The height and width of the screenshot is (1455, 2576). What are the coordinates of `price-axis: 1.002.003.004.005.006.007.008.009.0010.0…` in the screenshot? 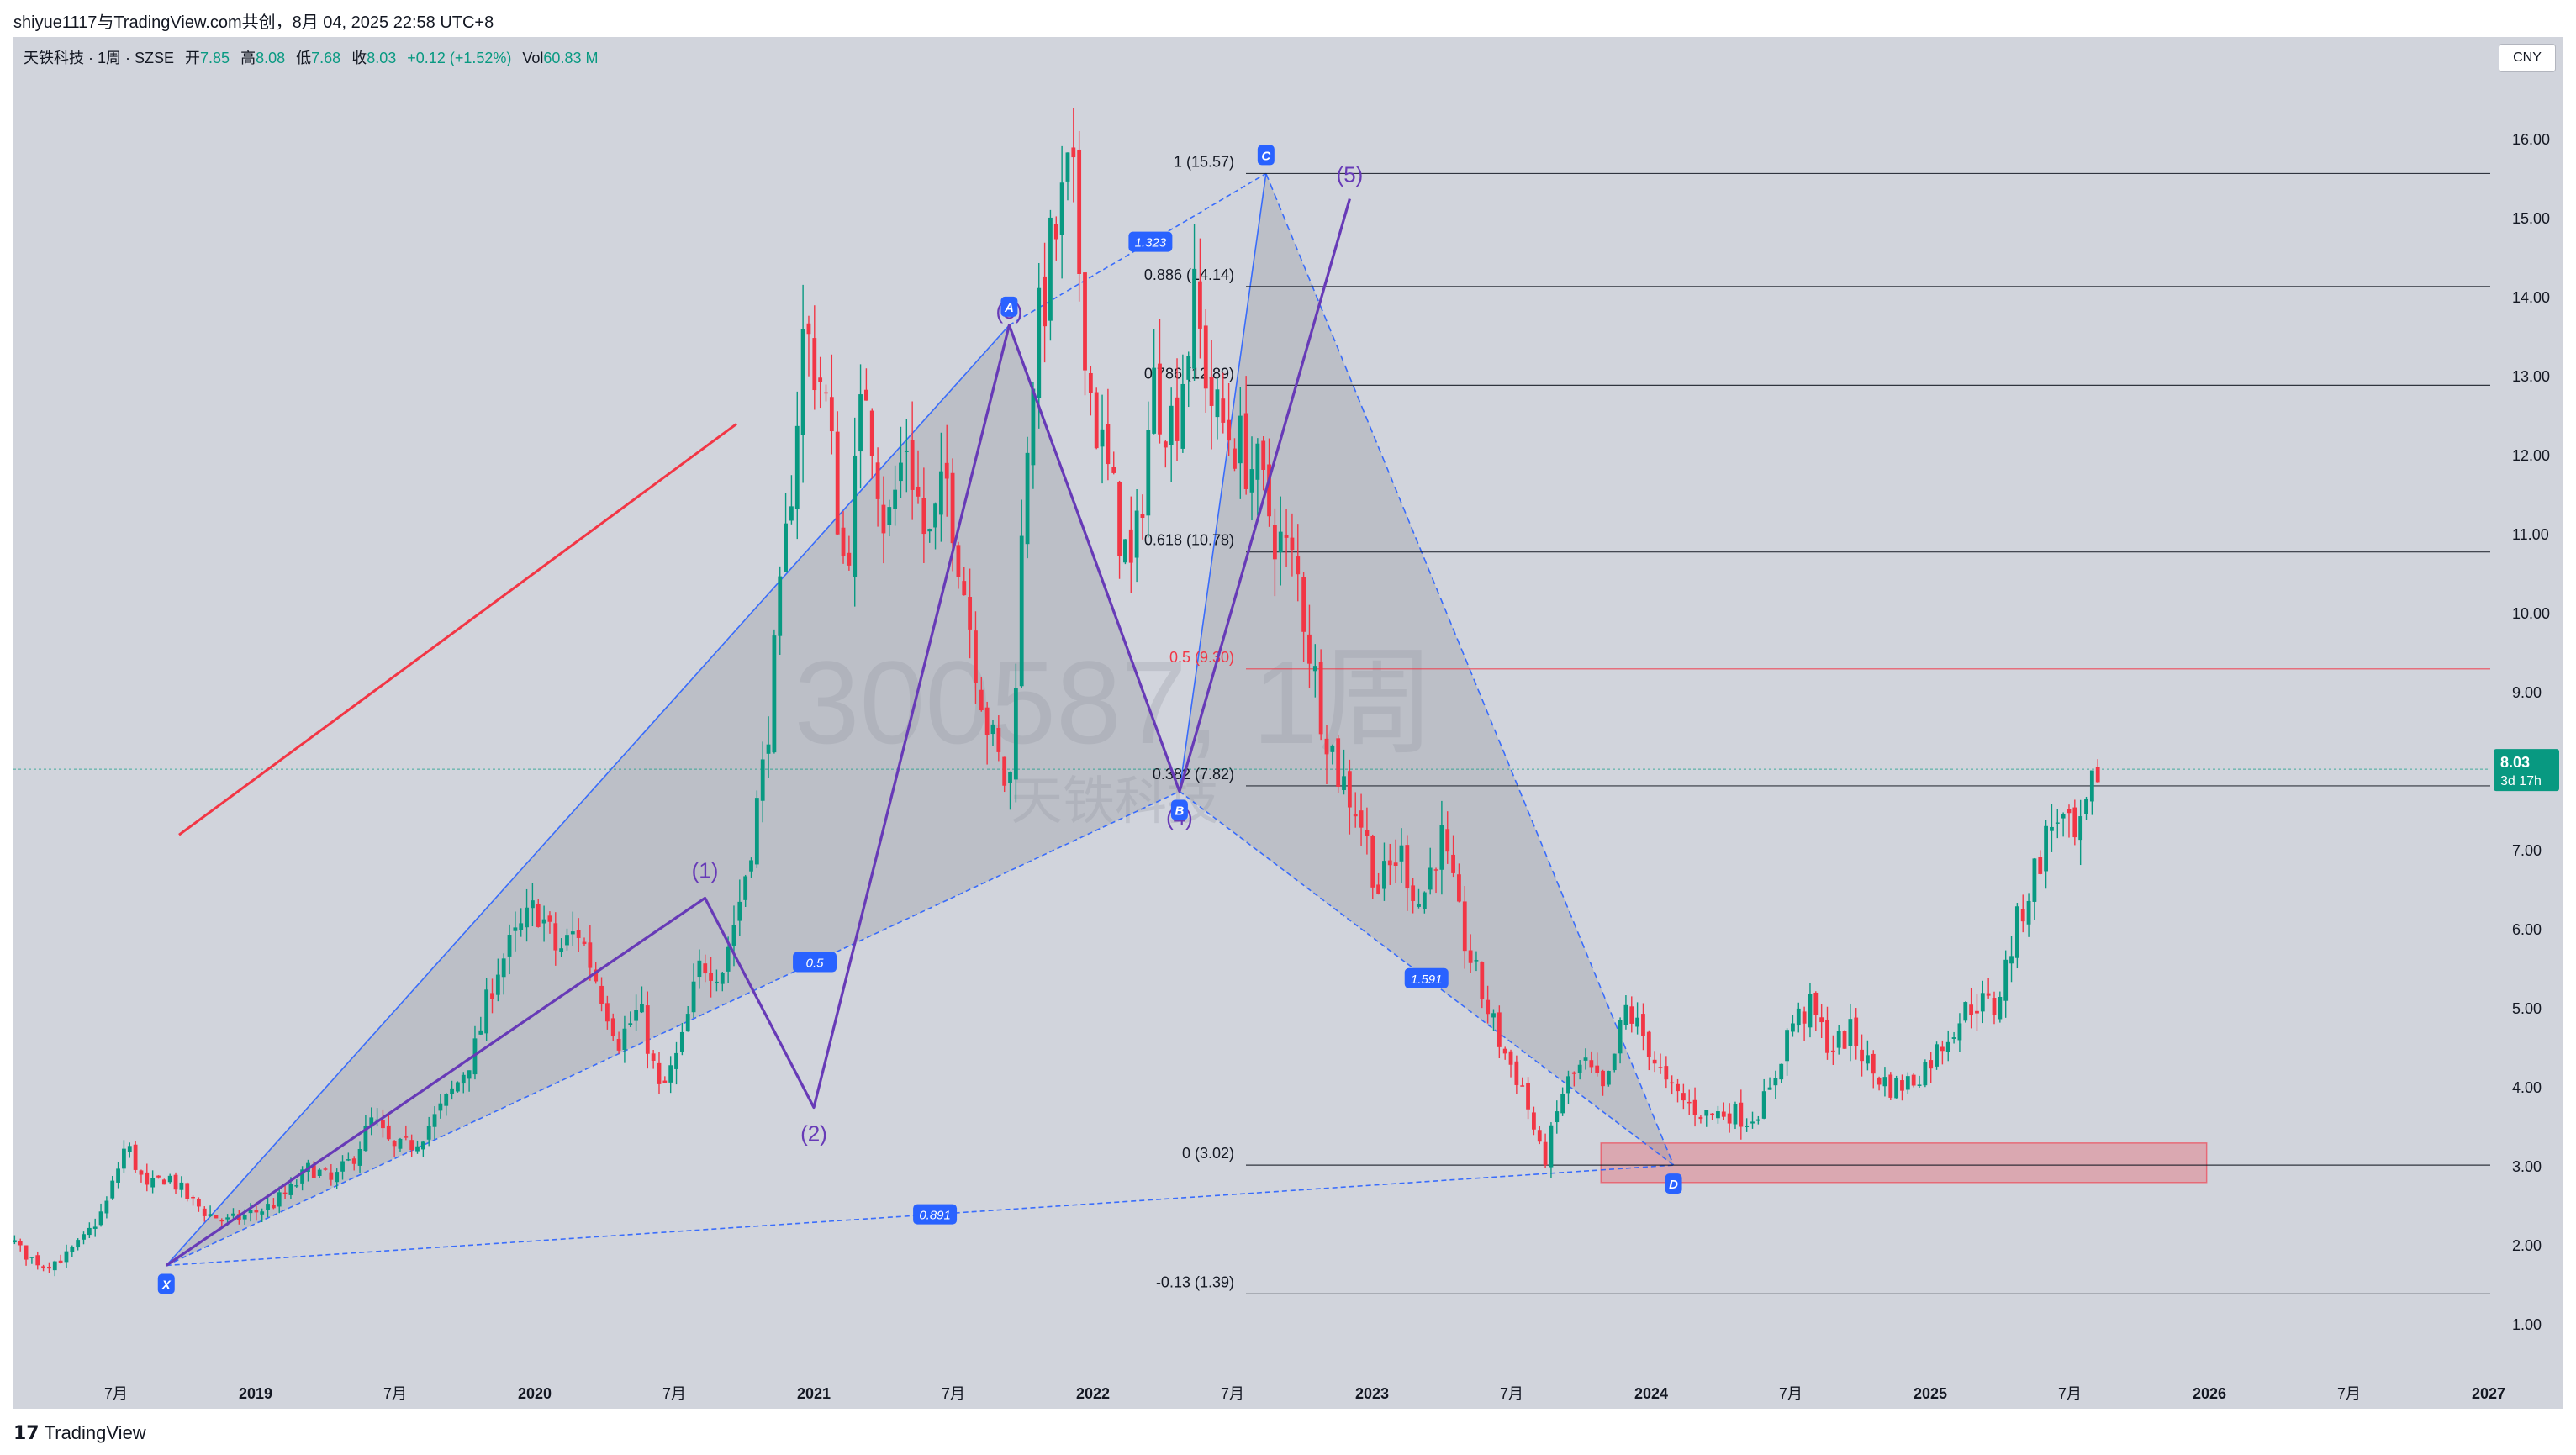 It's located at (2526, 723).